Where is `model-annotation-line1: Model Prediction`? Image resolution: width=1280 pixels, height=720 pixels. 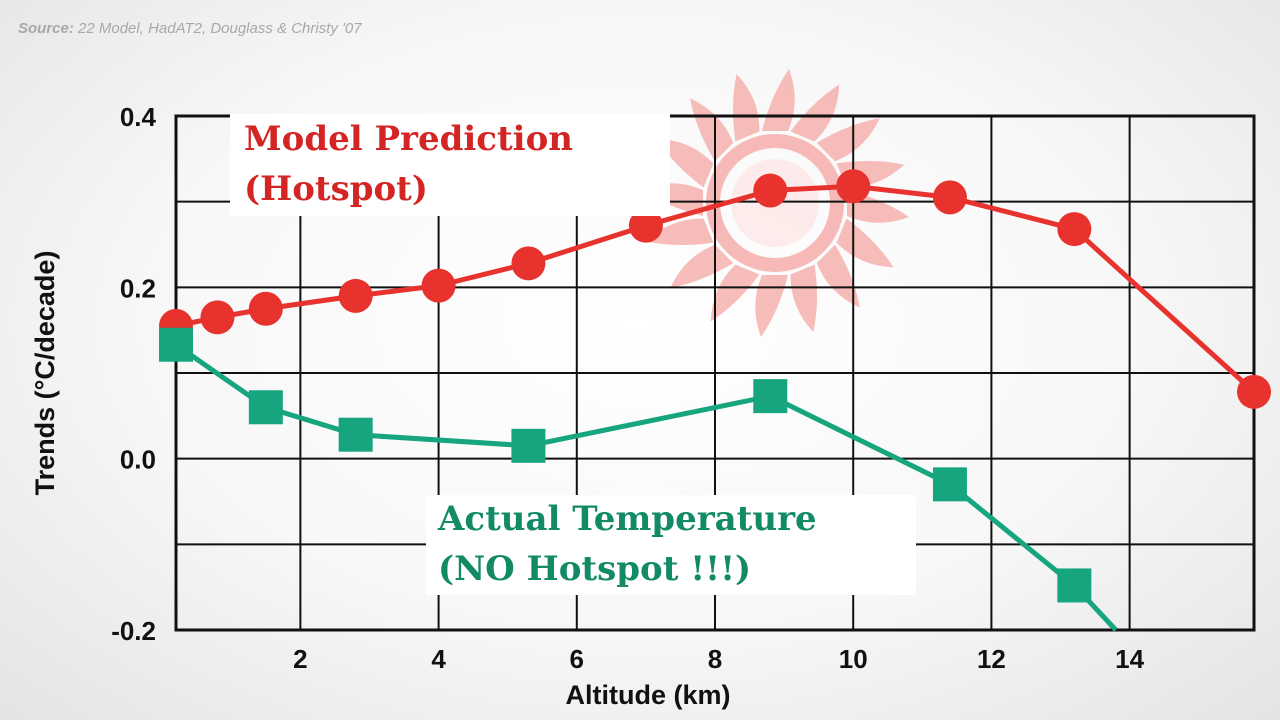
model-annotation-line1: Model Prediction is located at coordinates (408, 139).